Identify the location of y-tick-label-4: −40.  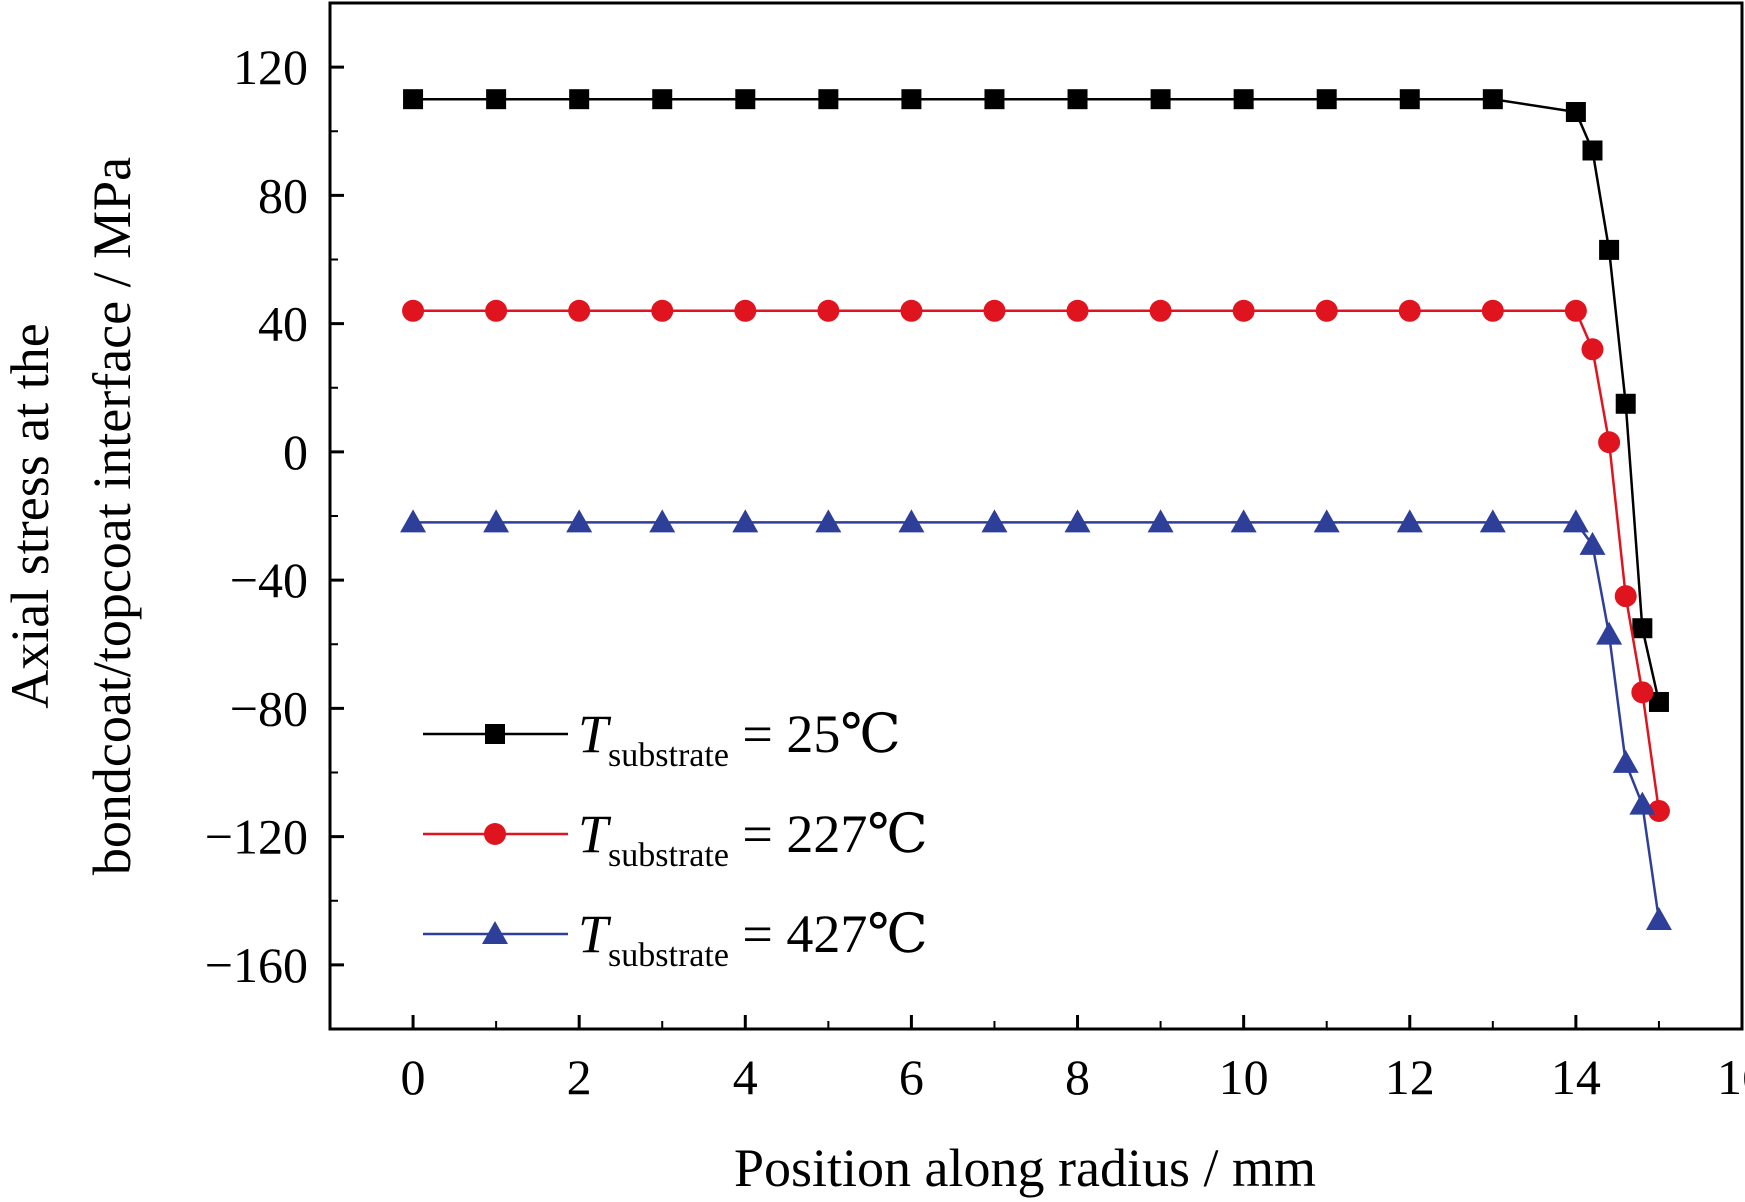
(269, 580).